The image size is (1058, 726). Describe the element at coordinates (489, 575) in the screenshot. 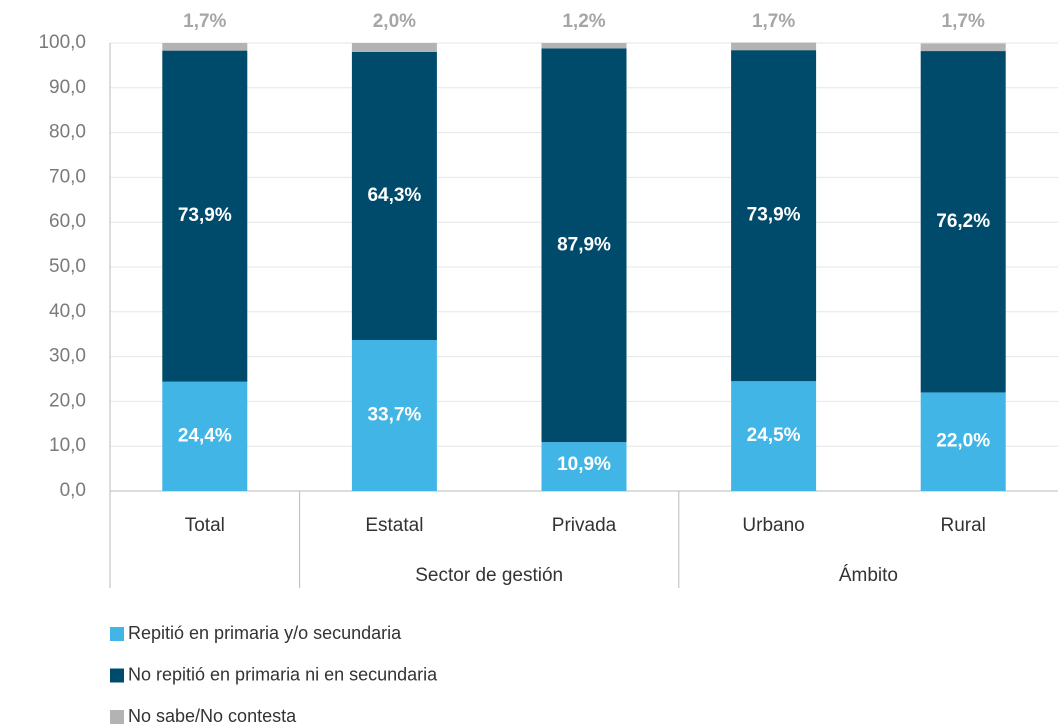

I see `group-label: Sector de gestión` at that location.